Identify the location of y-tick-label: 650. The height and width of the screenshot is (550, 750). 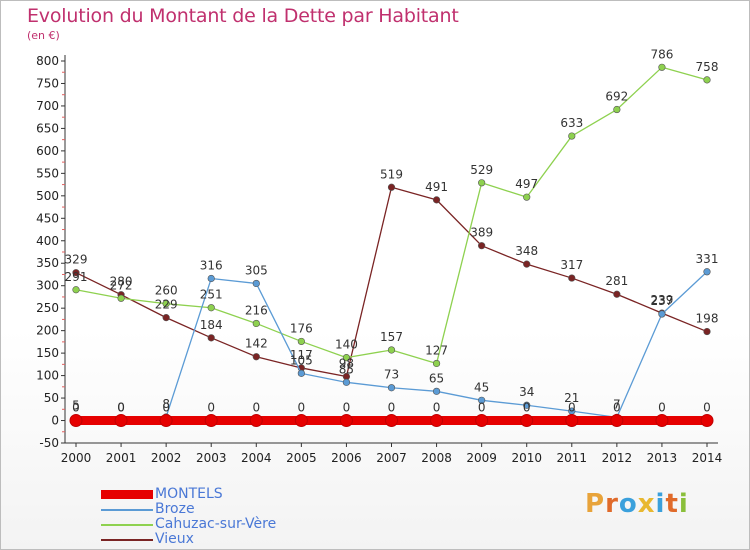
(47, 128).